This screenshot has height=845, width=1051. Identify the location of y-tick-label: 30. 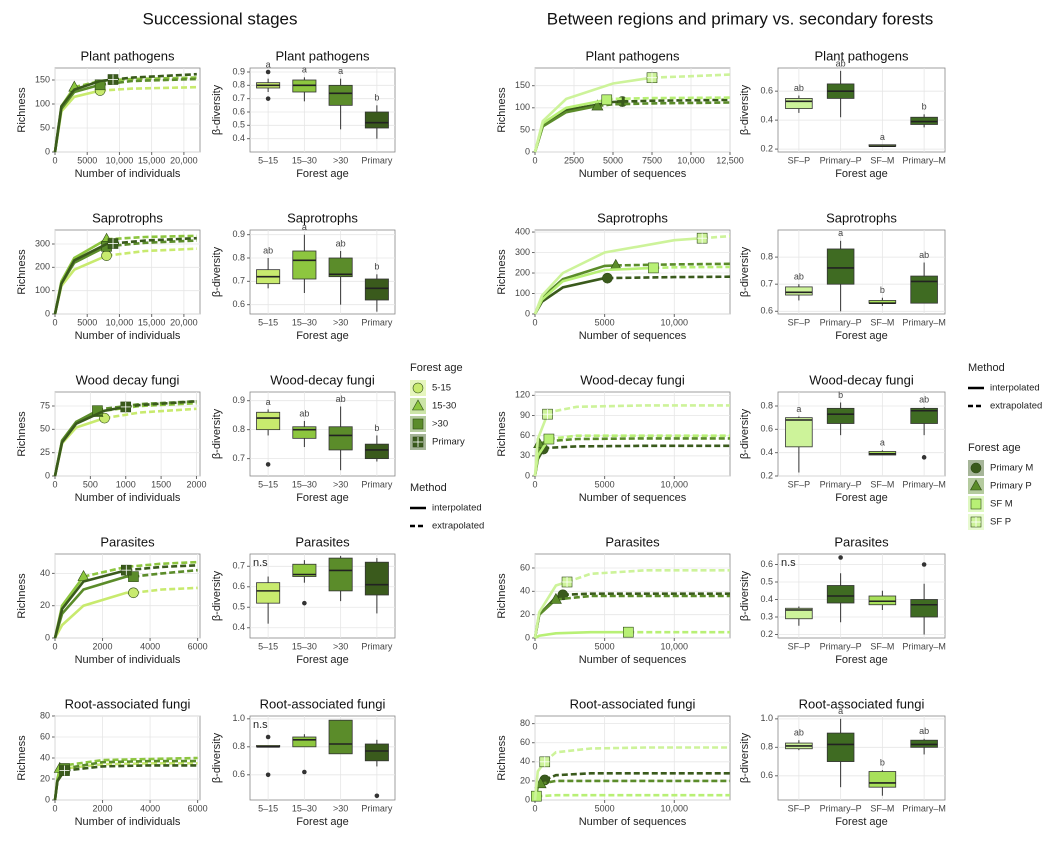
(525, 455).